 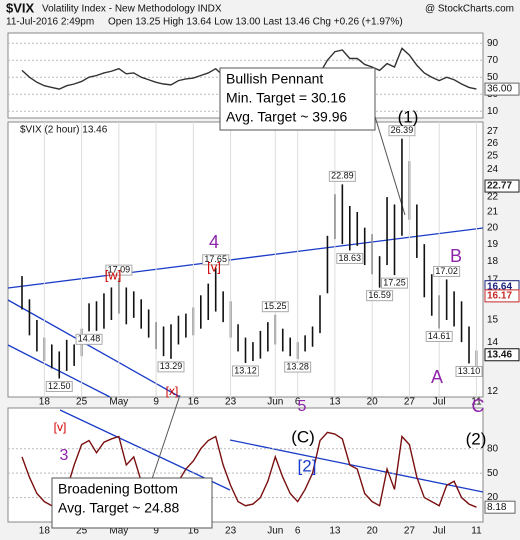 I want to click on price-label: 13.28, so click(x=297, y=366).